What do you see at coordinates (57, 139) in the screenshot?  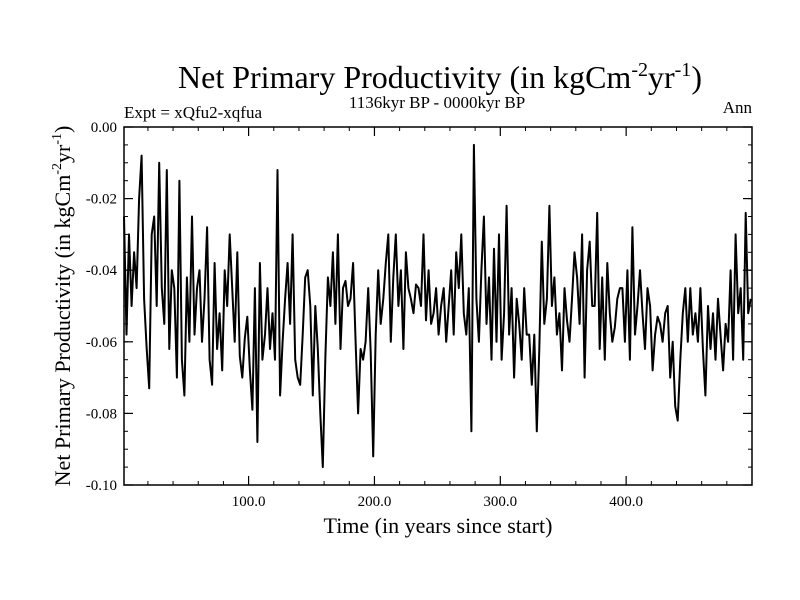 I see `y-axis-label-exponent-2: -1` at bounding box center [57, 139].